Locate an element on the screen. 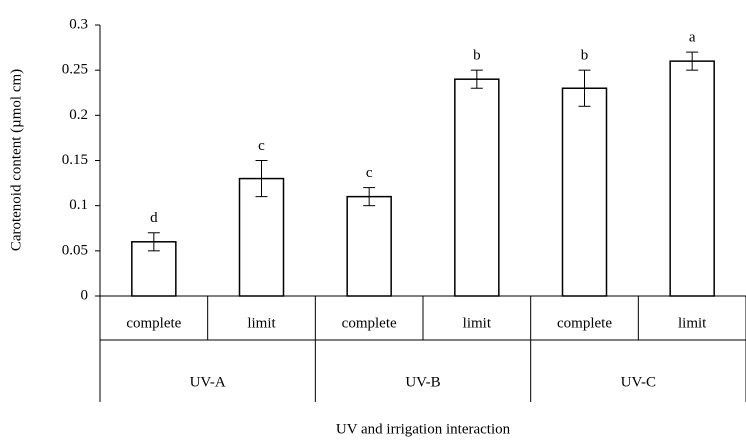 This screenshot has width=746, height=441. y-tick-label: 0.1 is located at coordinates (78, 205).